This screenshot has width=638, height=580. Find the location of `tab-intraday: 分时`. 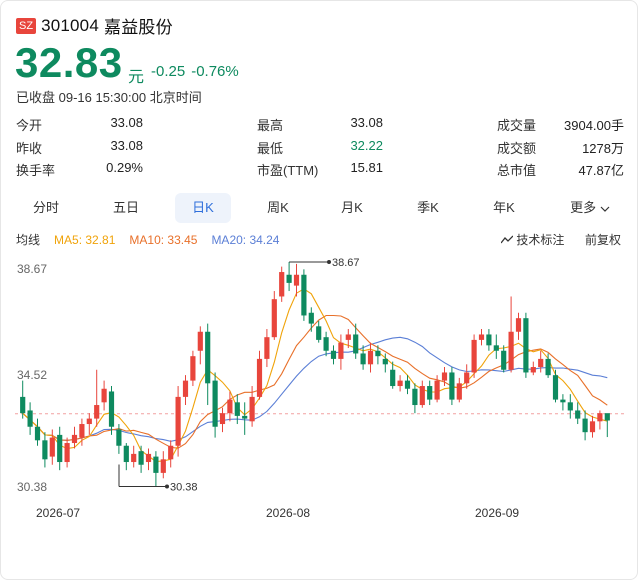

tab-intraday: 分时 is located at coordinates (45, 207).